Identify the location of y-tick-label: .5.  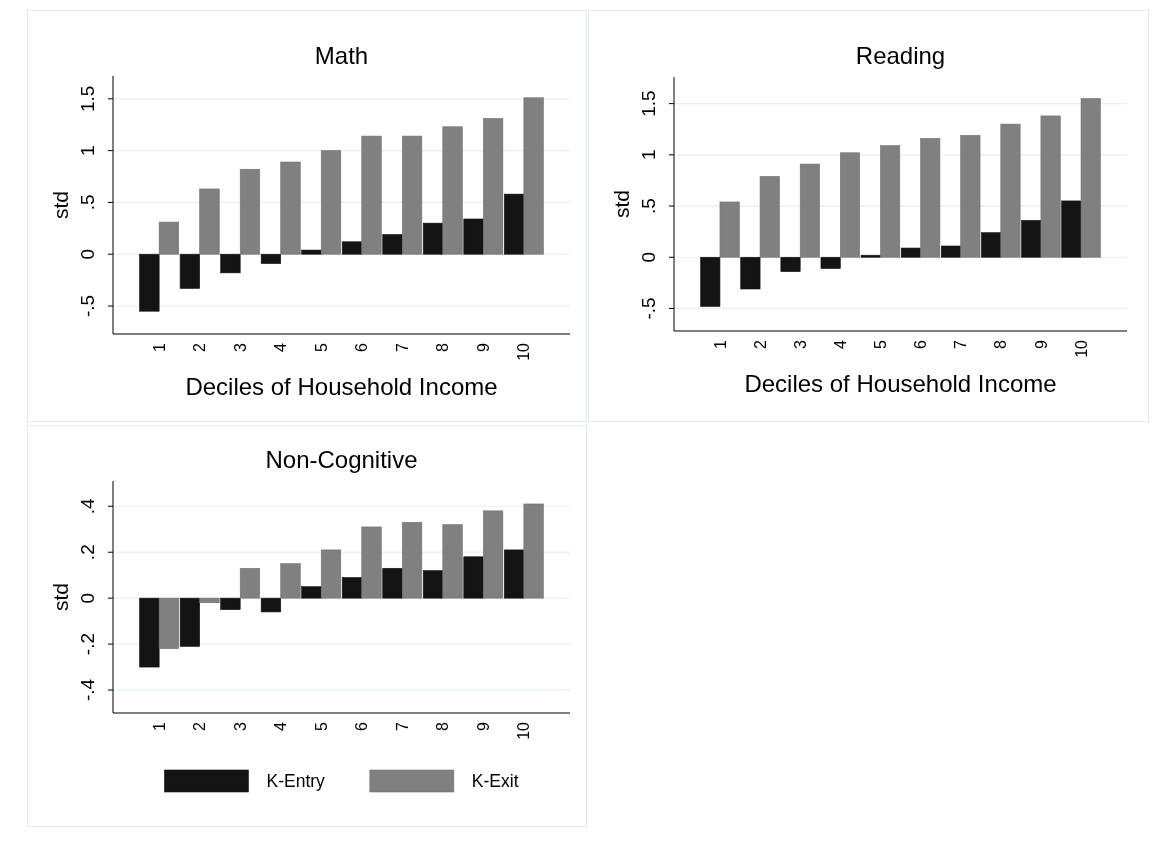
(648, 206).